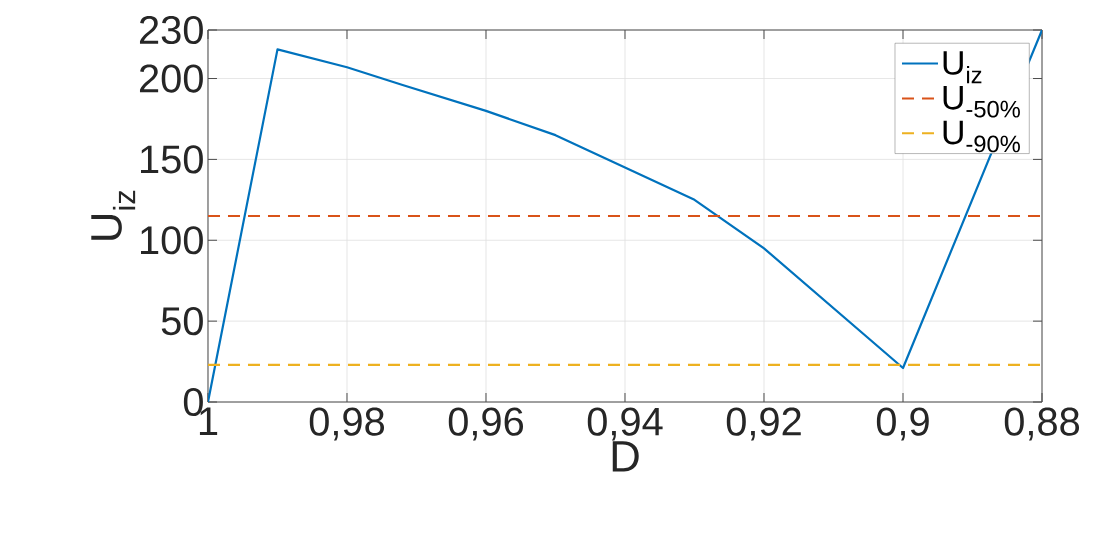  What do you see at coordinates (902, 424) in the screenshot?
I see `x-tick-label: 0,9` at bounding box center [902, 424].